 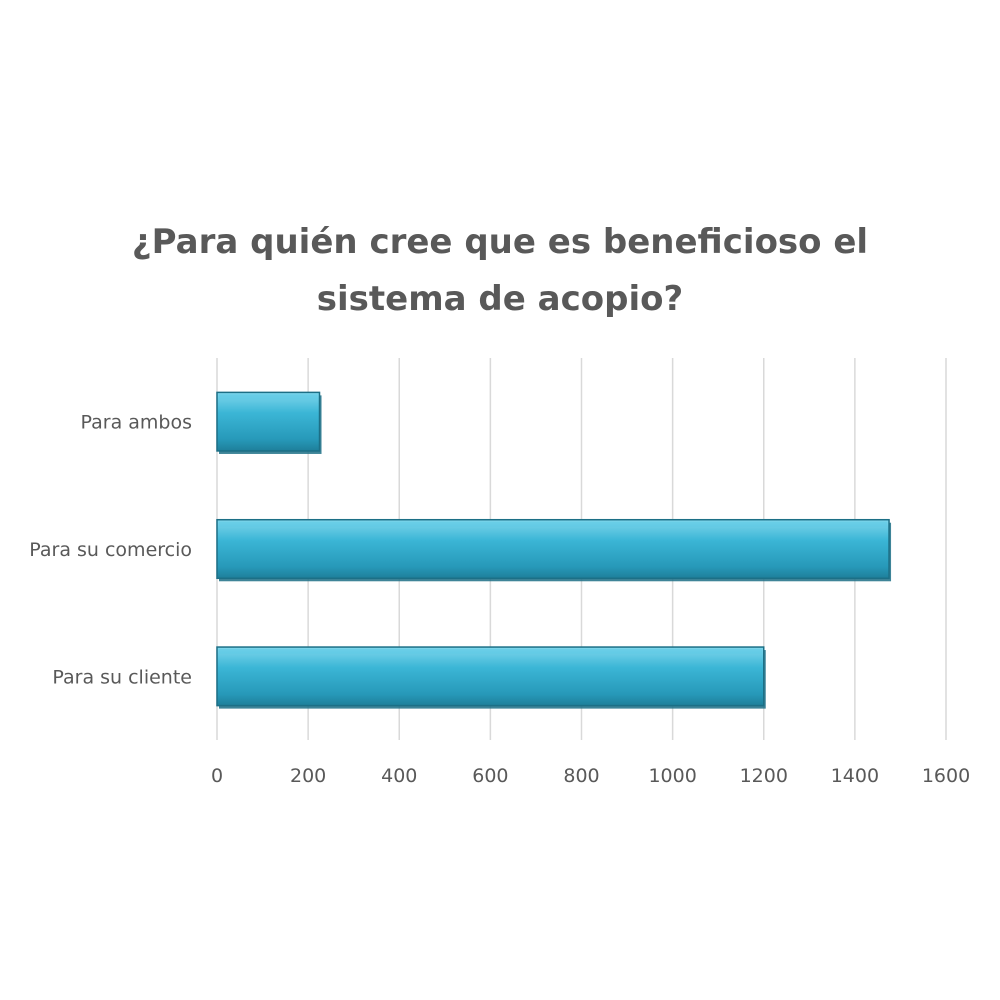 What do you see at coordinates (764, 776) in the screenshot?
I see `x-tick-label: 1200` at bounding box center [764, 776].